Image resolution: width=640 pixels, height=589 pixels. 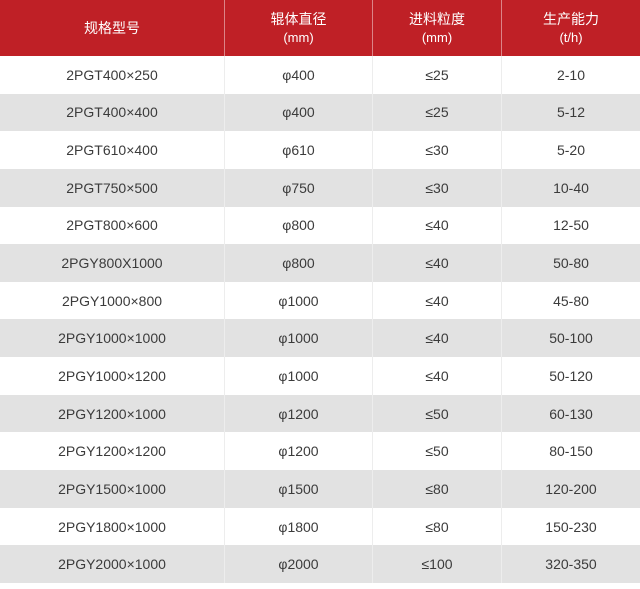 What do you see at coordinates (571, 74) in the screenshot?
I see `cell-capacity: 2-10` at bounding box center [571, 74].